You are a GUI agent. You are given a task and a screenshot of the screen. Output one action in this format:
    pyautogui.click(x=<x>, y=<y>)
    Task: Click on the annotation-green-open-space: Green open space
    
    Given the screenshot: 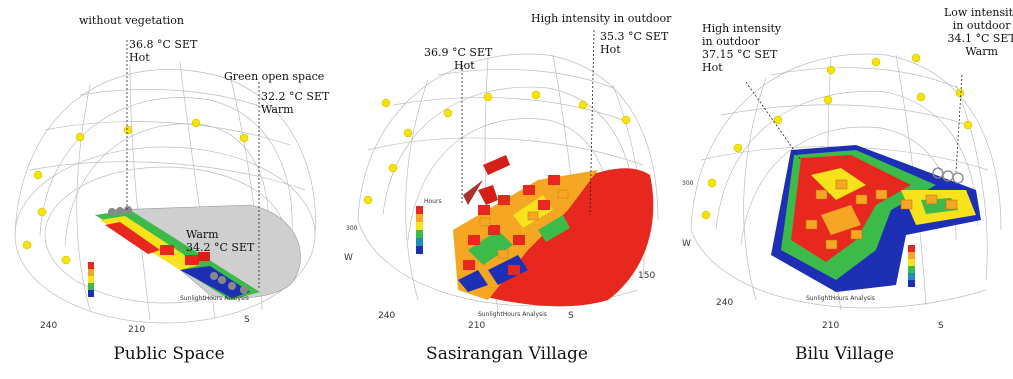 What is the action you would take?
    pyautogui.click(x=274, y=76)
    